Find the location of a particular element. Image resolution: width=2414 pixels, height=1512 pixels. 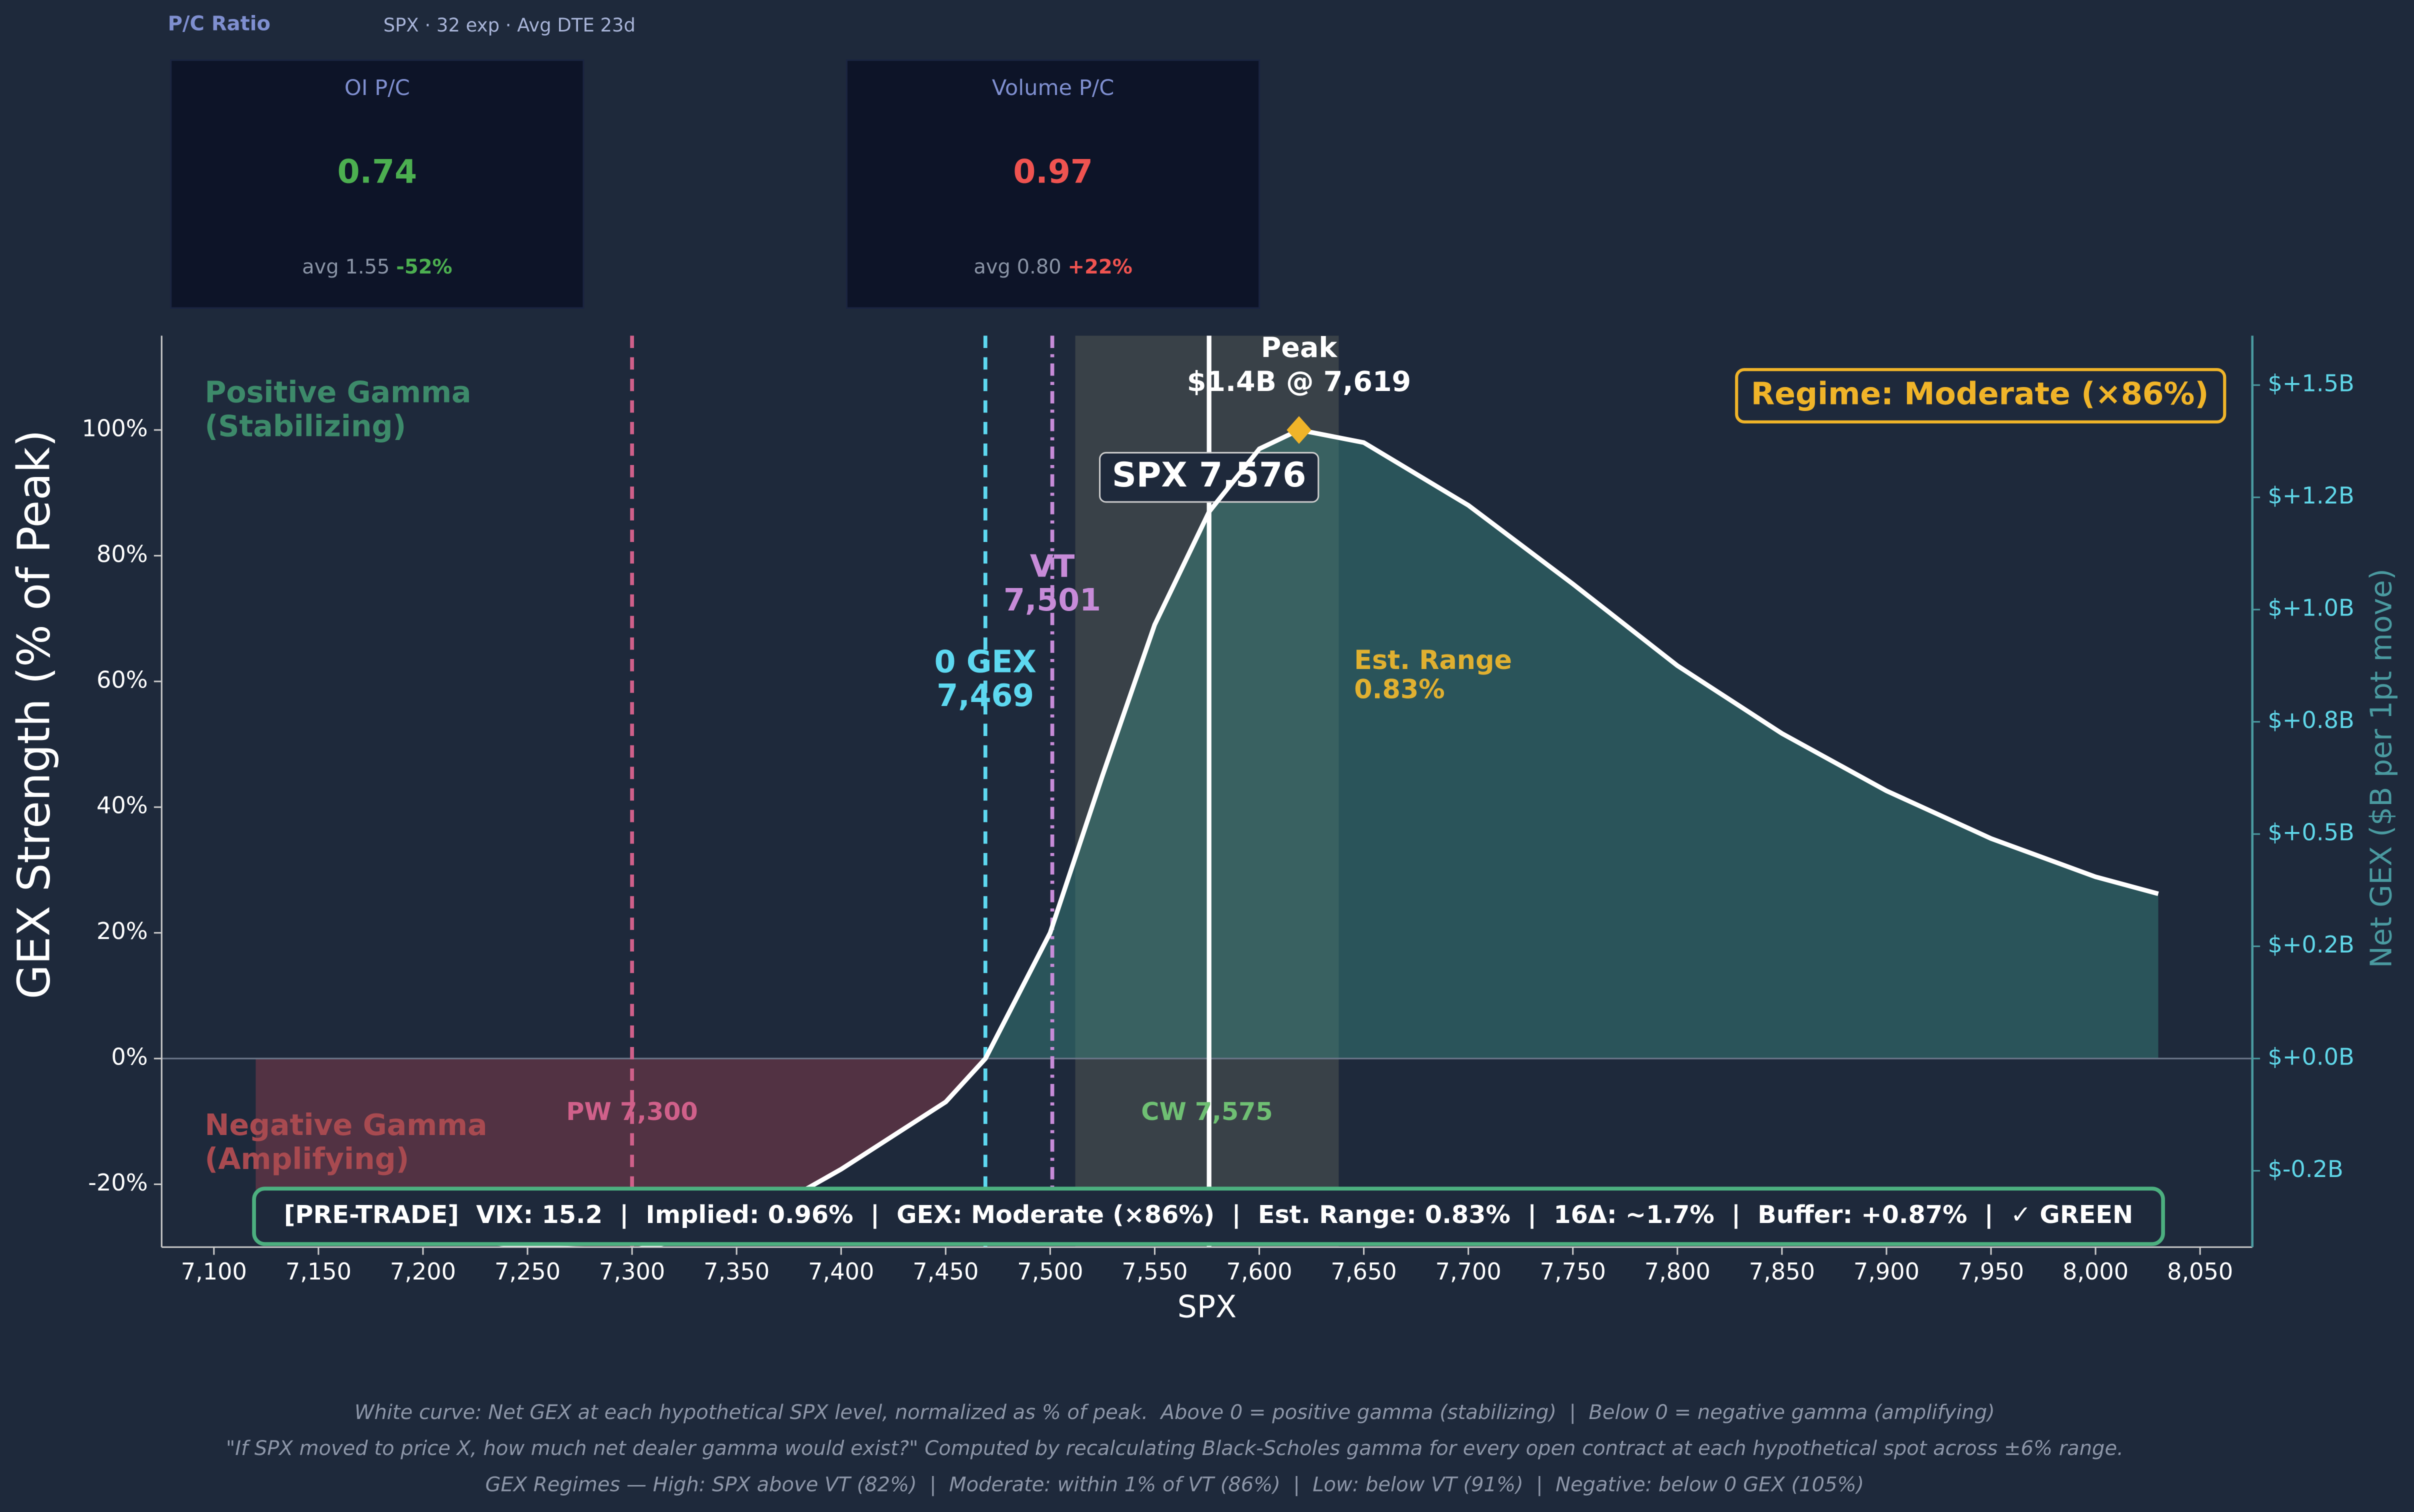

peak-marker is located at coordinates (1299, 430).